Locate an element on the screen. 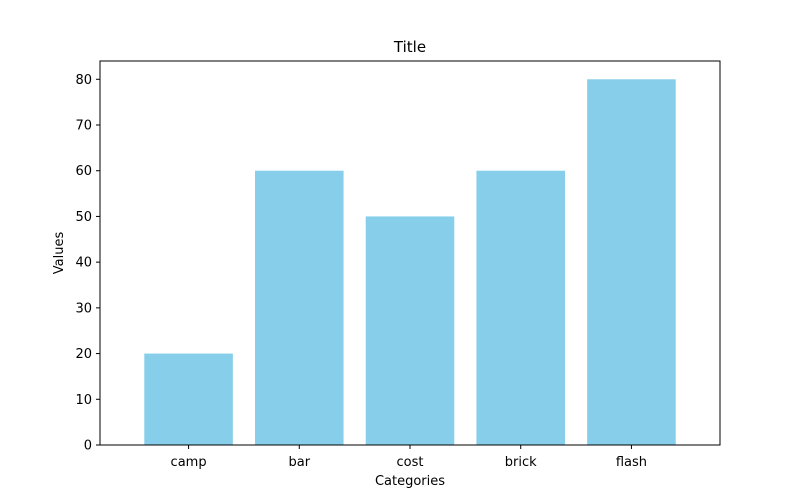 The height and width of the screenshot is (500, 800). y-tick-label: 60 is located at coordinates (83, 171).